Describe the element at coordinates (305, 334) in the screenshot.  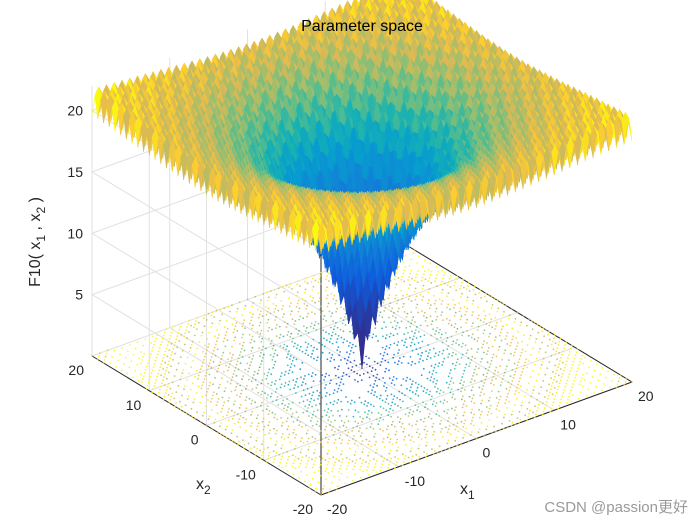
I see `grid-line` at that location.